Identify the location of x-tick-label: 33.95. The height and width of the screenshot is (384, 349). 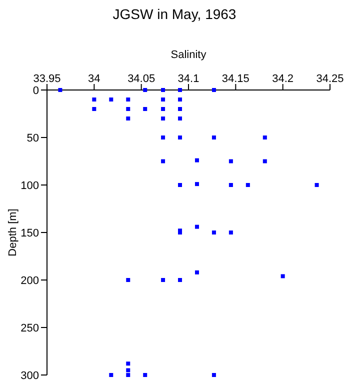
(47, 79).